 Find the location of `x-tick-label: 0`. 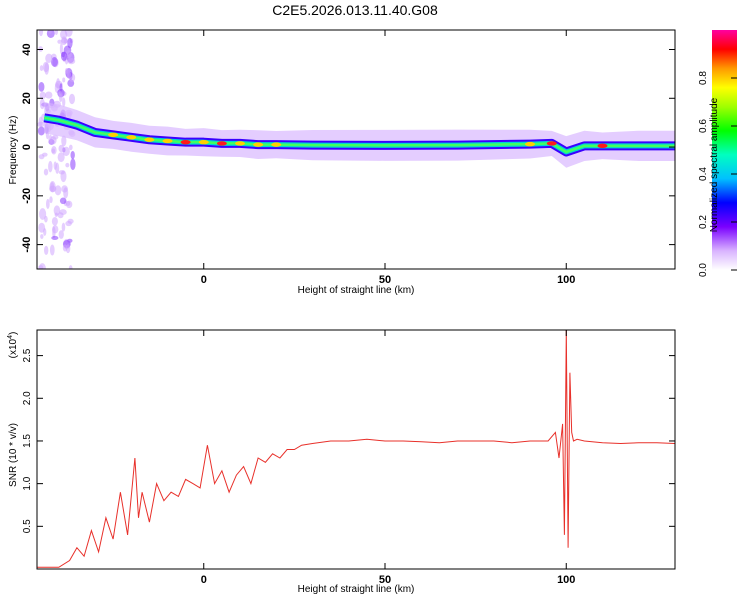

x-tick-label: 0 is located at coordinates (204, 580).